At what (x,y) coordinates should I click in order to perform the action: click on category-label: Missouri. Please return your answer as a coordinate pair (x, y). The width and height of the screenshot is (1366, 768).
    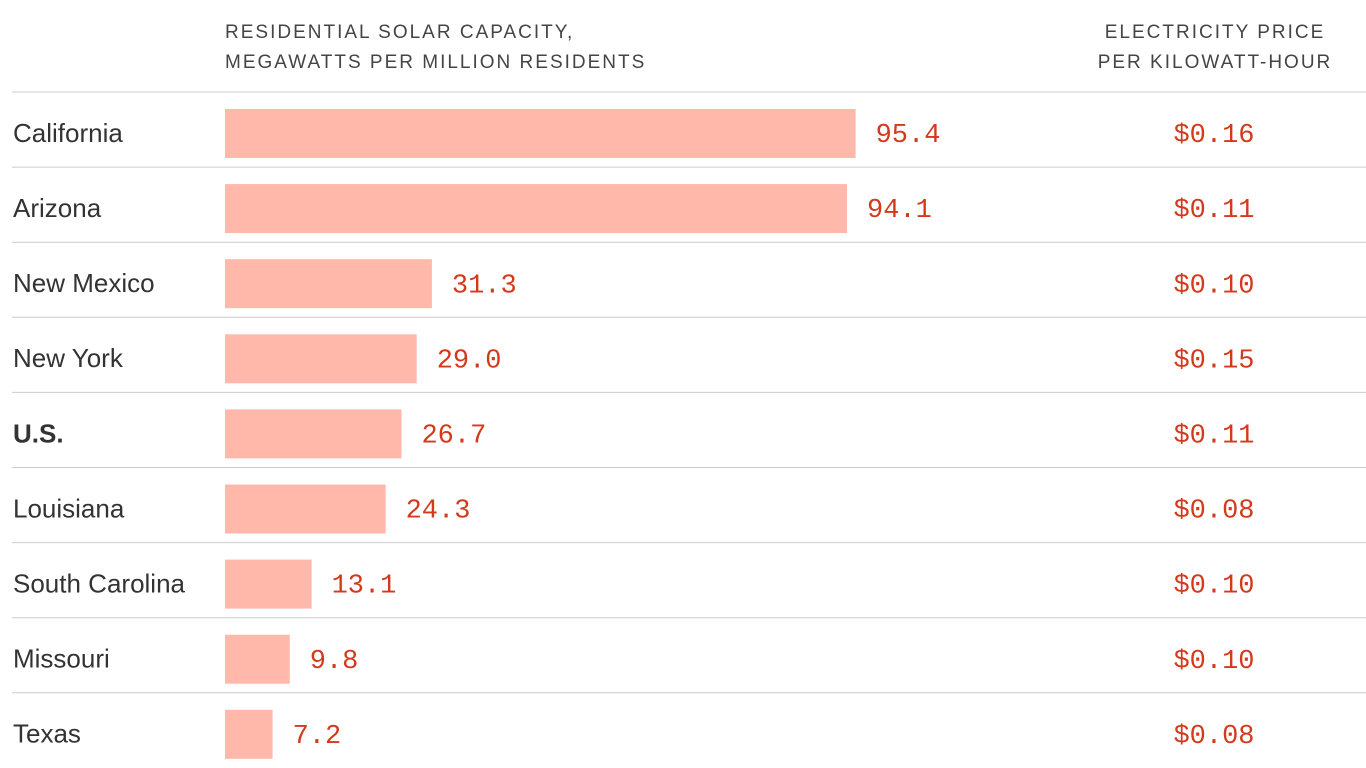
    Looking at the image, I should click on (61, 659).